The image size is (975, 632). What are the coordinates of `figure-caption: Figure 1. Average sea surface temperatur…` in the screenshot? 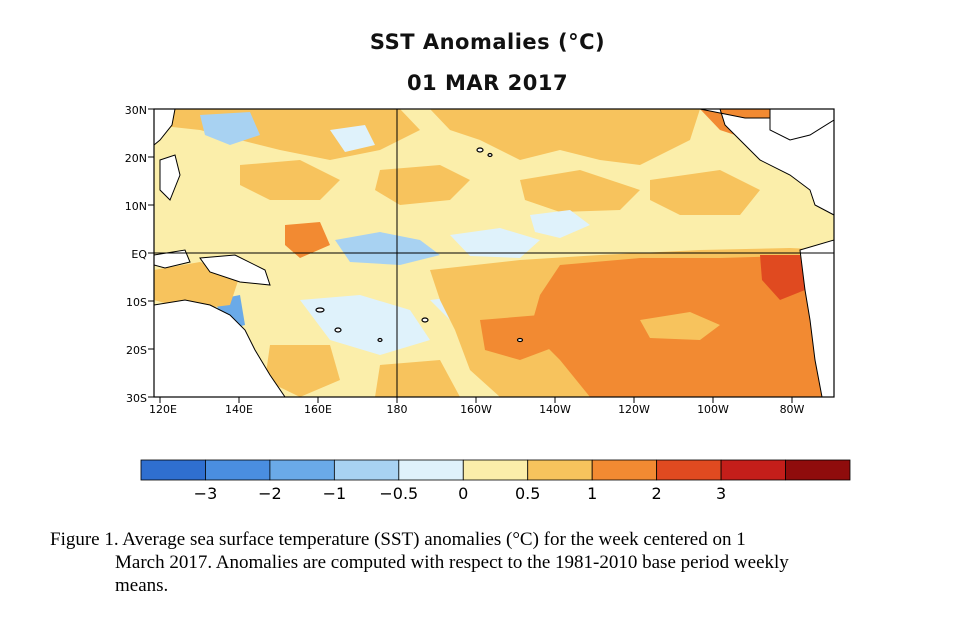 It's located at (500, 562).